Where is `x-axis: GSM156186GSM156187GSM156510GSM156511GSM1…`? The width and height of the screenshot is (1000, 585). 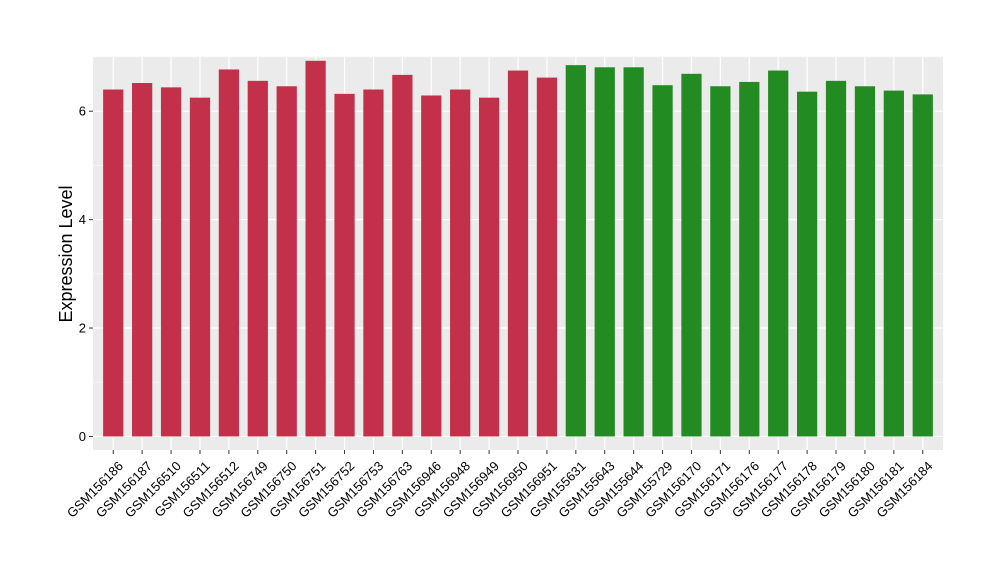
x-axis: GSM156186GSM156187GSM156510GSM156511GSM1… is located at coordinates (500, 485).